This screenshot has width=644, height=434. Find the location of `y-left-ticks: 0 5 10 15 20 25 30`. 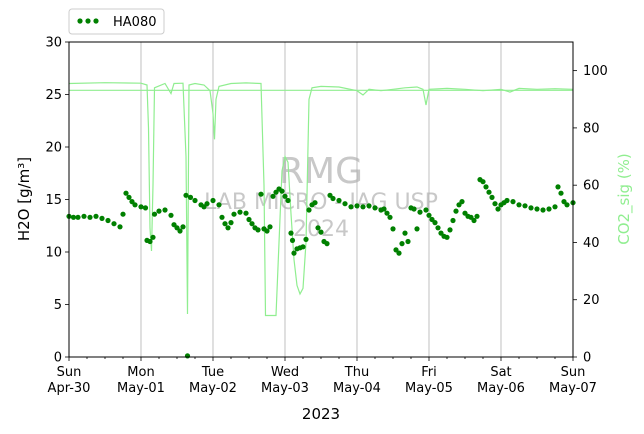

y-left-ticks: 0 5 10 15 20 25 30 is located at coordinates (57, 201).